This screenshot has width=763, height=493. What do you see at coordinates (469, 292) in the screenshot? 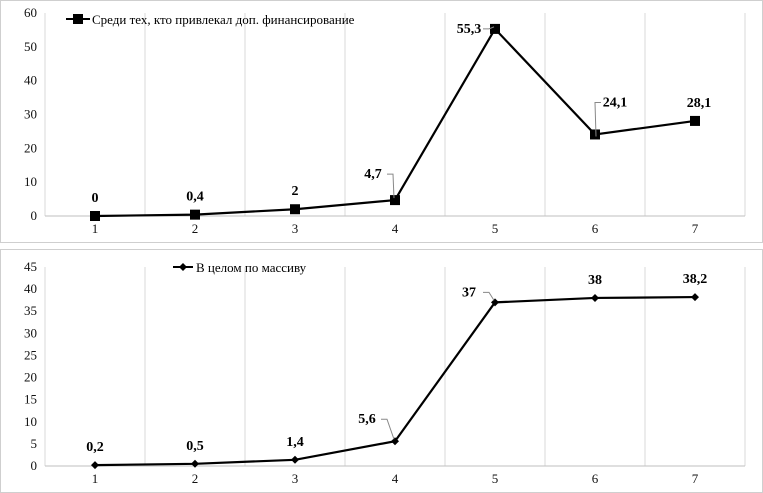
I see `data-label: 37` at bounding box center [469, 292].